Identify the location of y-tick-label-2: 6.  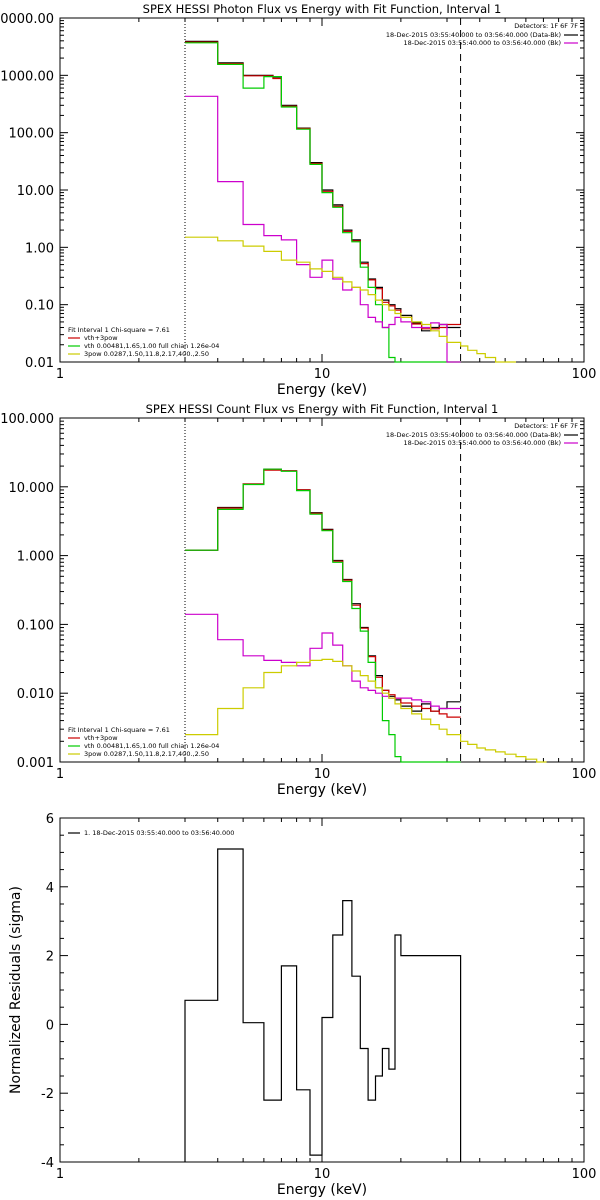
(50, 819).